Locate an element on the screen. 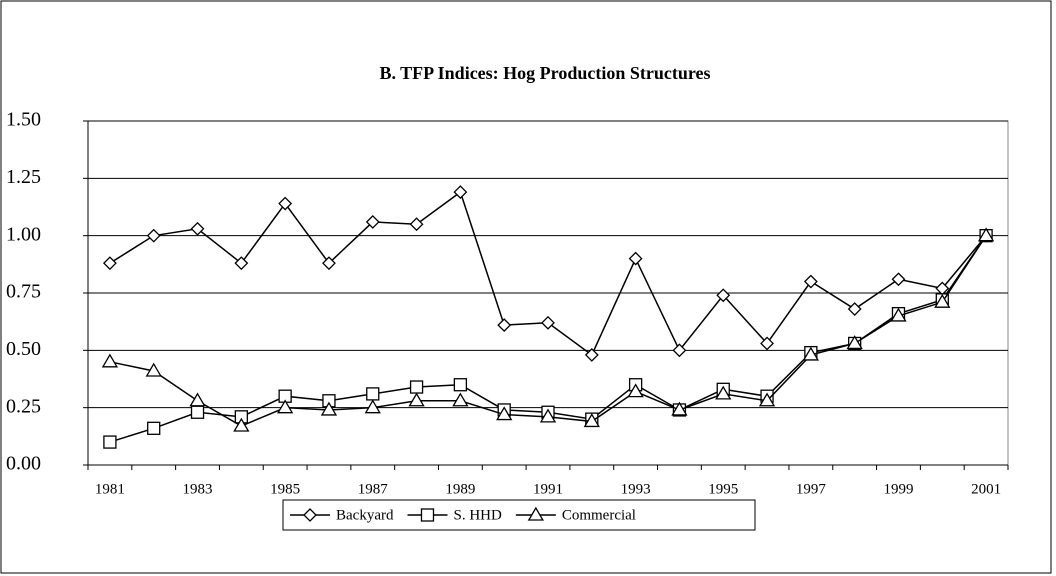 The height and width of the screenshot is (576, 1056). y-tick-label: 0.75 is located at coordinates (23, 292).